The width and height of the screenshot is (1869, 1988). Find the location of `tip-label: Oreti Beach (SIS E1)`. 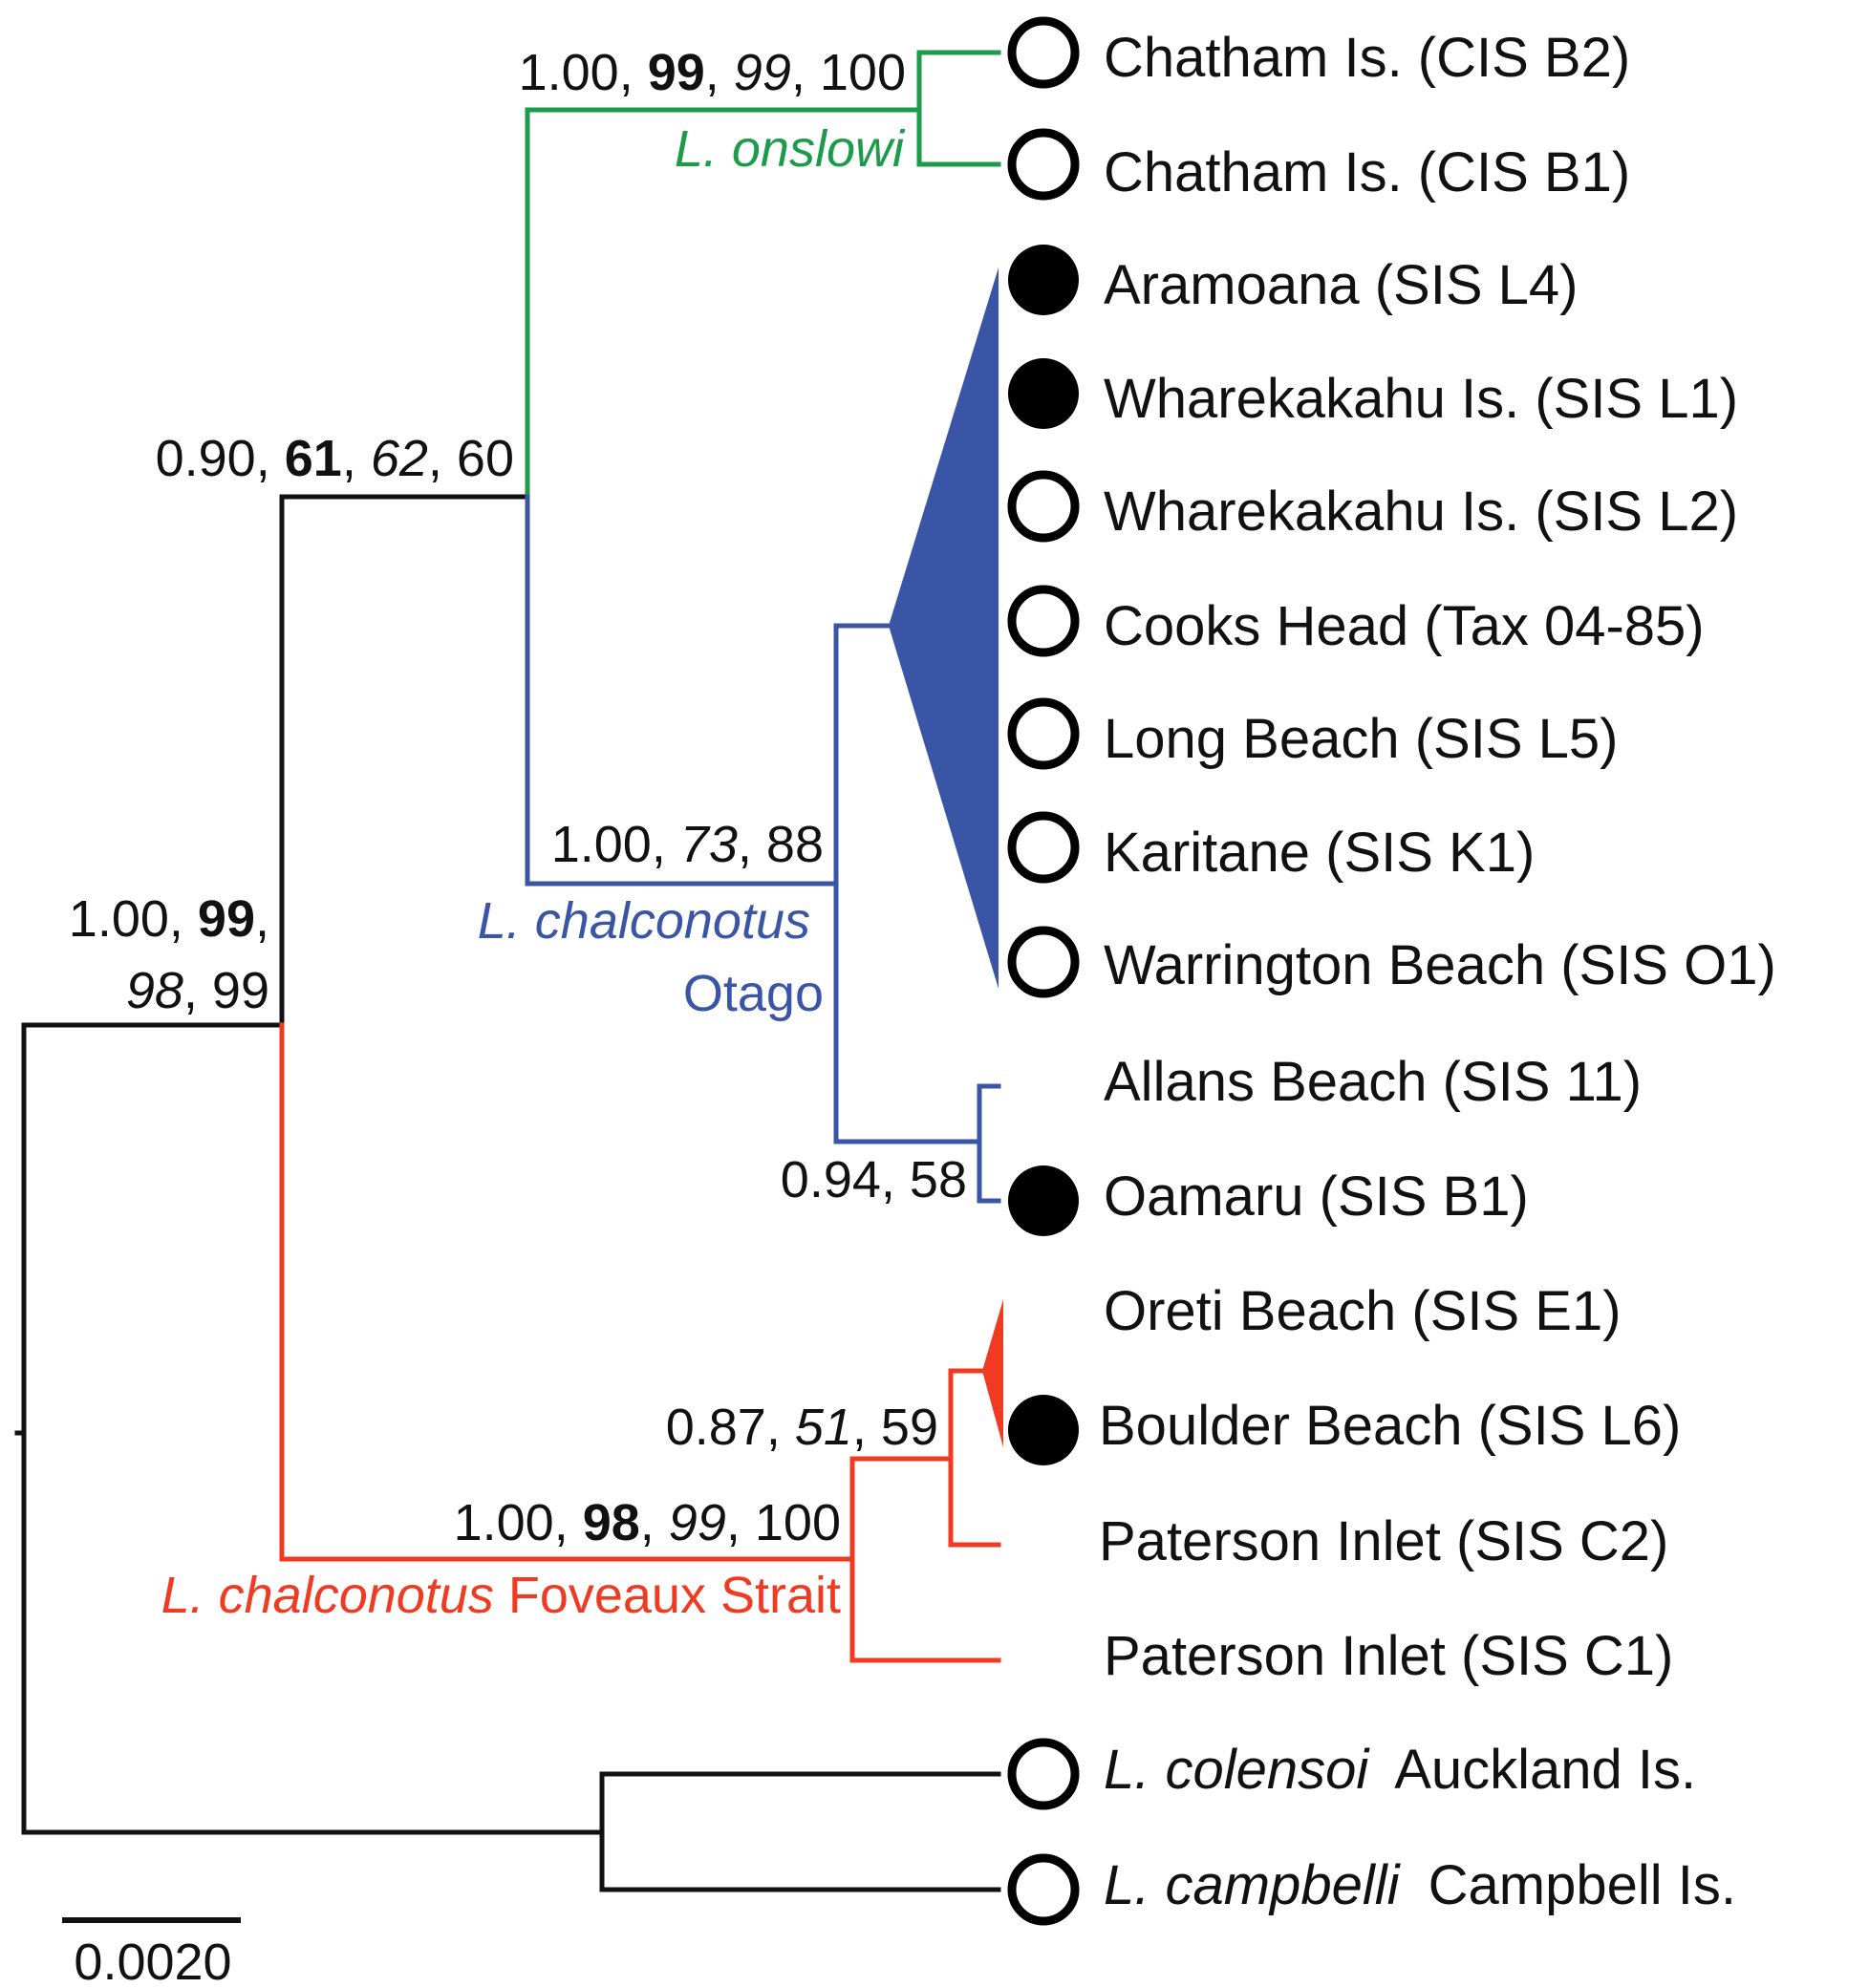

tip-label: Oreti Beach (SIS E1) is located at coordinates (1363, 1311).